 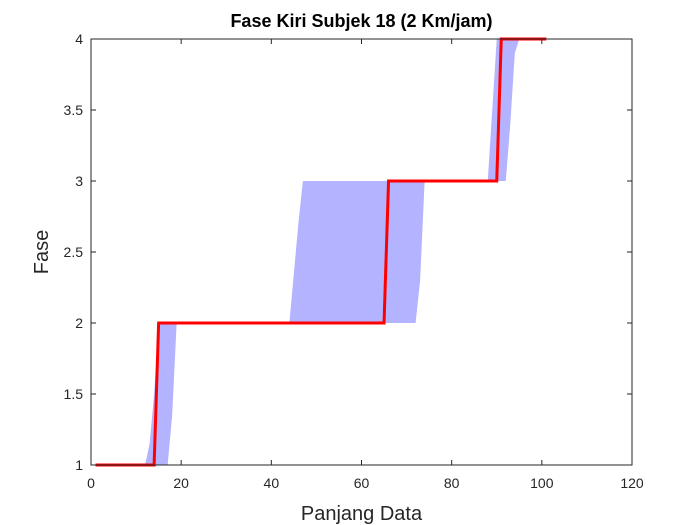 I want to click on chart-title: Fase Kiri Subjek 18 (2 Km/jam), so click(x=361, y=21).